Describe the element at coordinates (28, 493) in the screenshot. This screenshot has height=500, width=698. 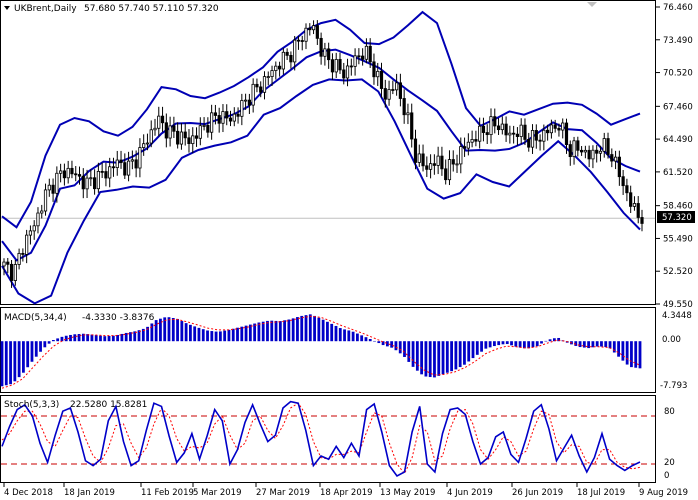
I see `date-tick-label: 4 Dec 2018` at that location.